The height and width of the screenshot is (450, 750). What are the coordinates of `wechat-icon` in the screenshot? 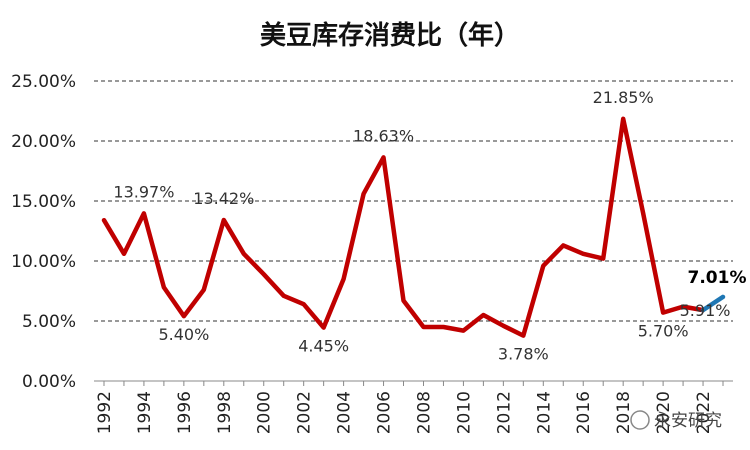 It's located at (640, 420).